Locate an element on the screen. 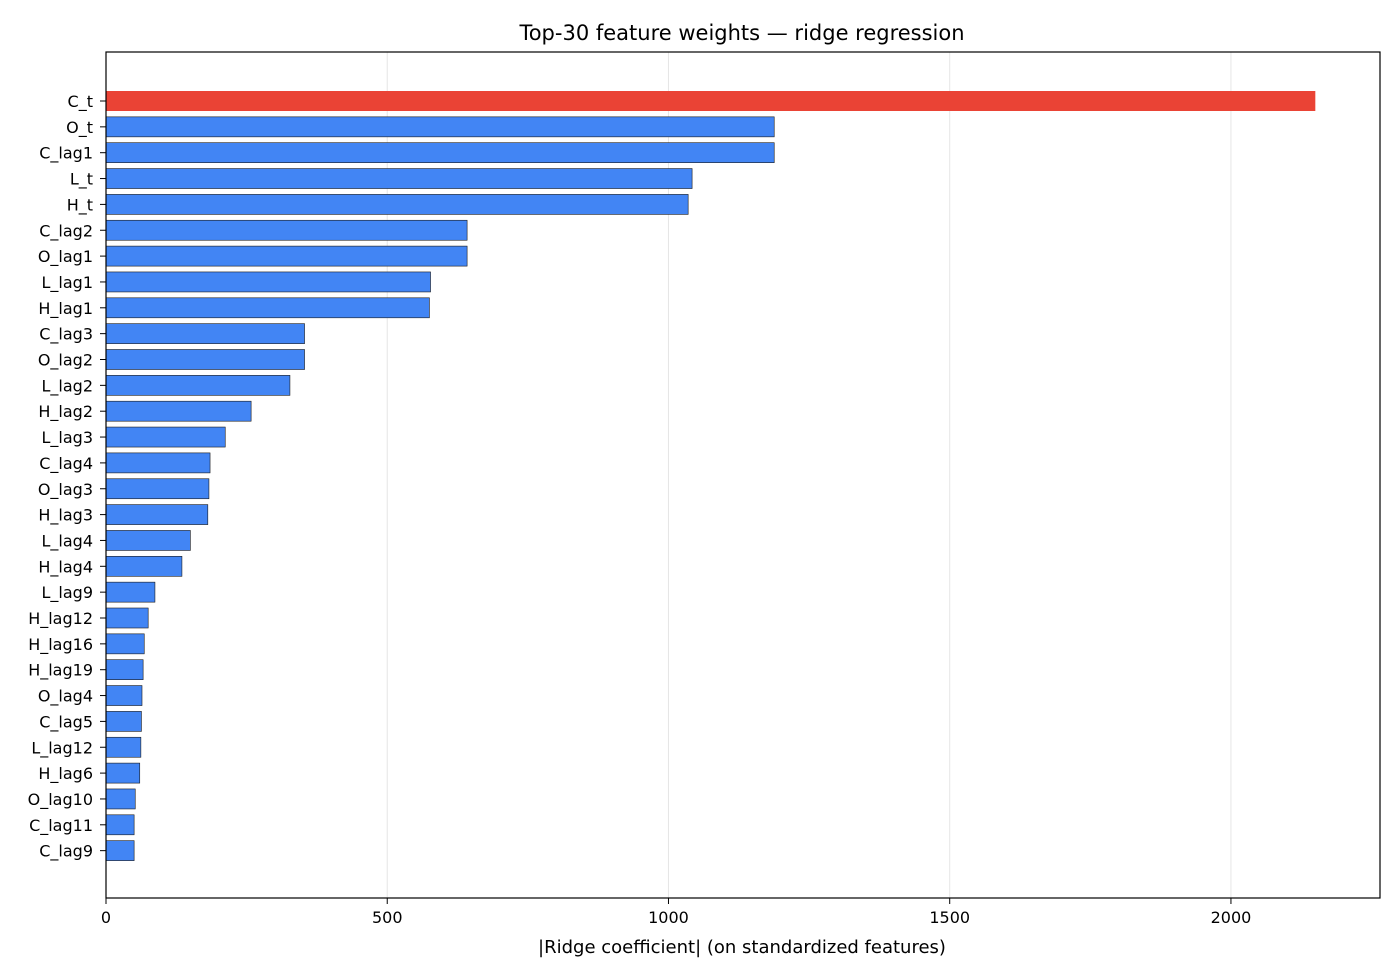 The image size is (1400, 980). bar-O_lag2 is located at coordinates (205, 359).